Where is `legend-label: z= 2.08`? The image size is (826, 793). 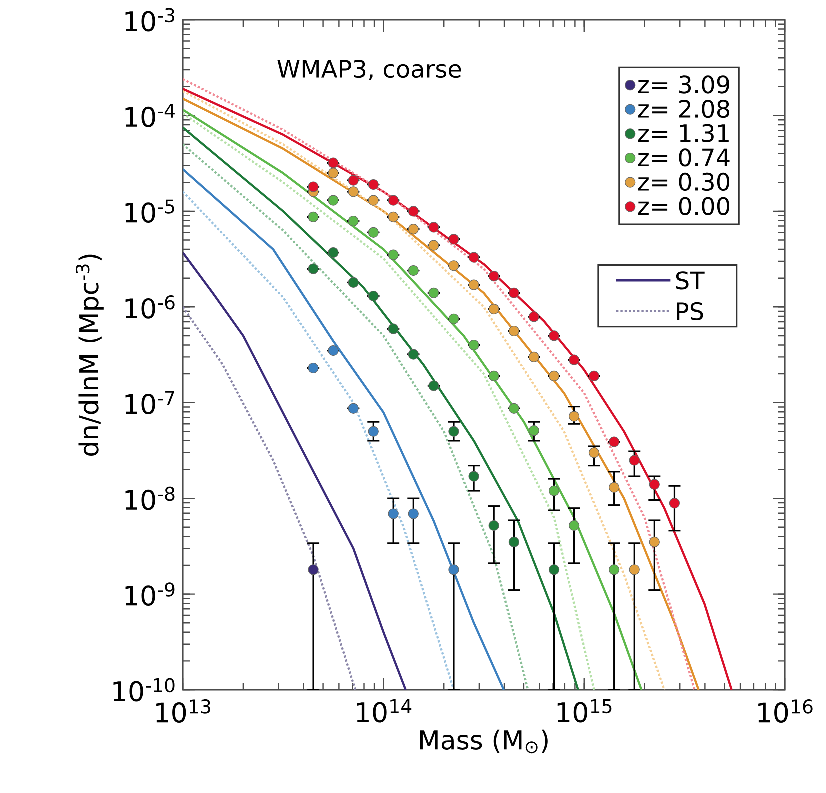 legend-label: z= 2.08 is located at coordinates (684, 109).